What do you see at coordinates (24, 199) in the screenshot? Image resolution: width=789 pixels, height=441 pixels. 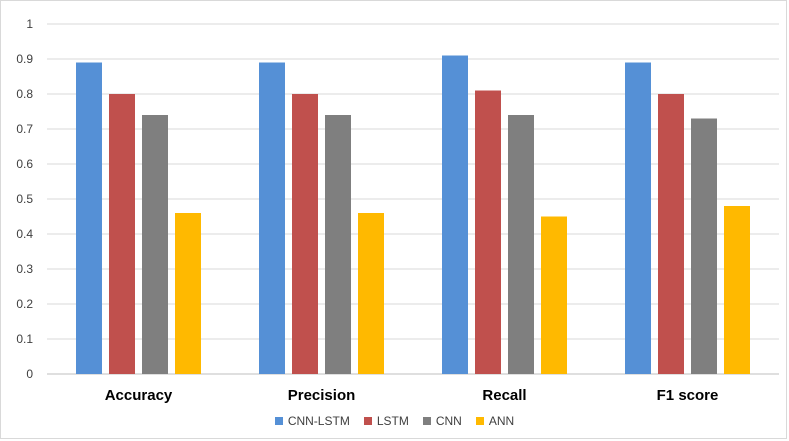 I see `y-tick-label: 0.5` at bounding box center [24, 199].